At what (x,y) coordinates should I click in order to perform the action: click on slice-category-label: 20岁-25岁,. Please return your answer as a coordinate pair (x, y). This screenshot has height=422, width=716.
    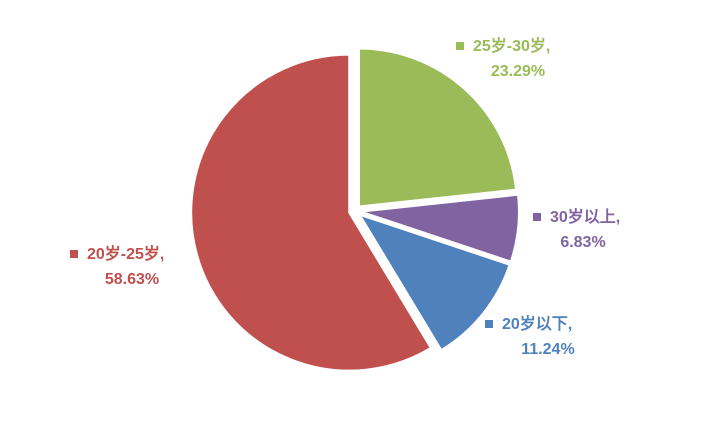
    Looking at the image, I should click on (125, 253).